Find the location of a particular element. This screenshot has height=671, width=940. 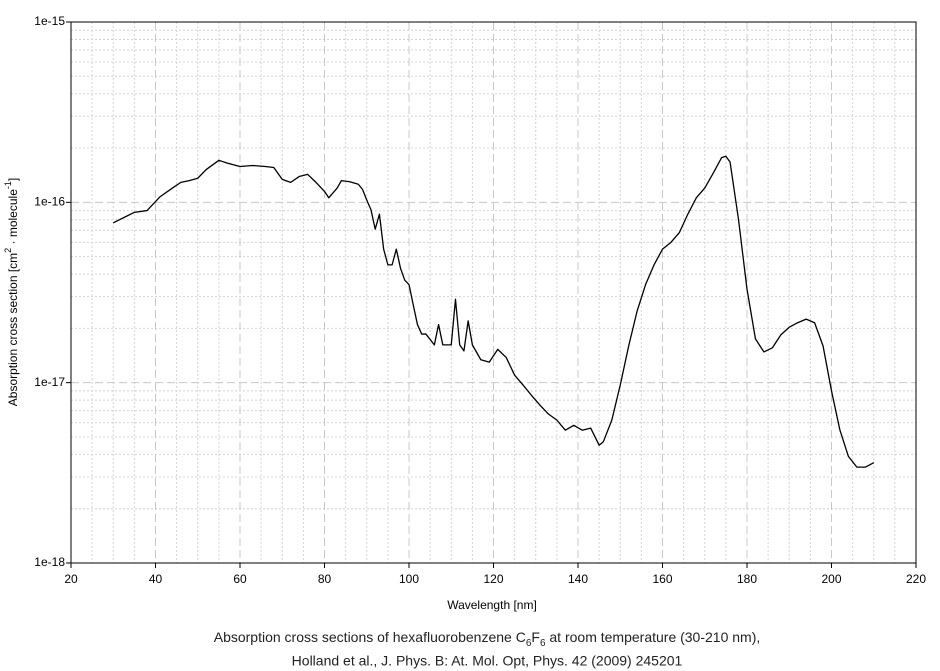

caption-part: at room temperature (30-210 nm), is located at coordinates (653, 637).